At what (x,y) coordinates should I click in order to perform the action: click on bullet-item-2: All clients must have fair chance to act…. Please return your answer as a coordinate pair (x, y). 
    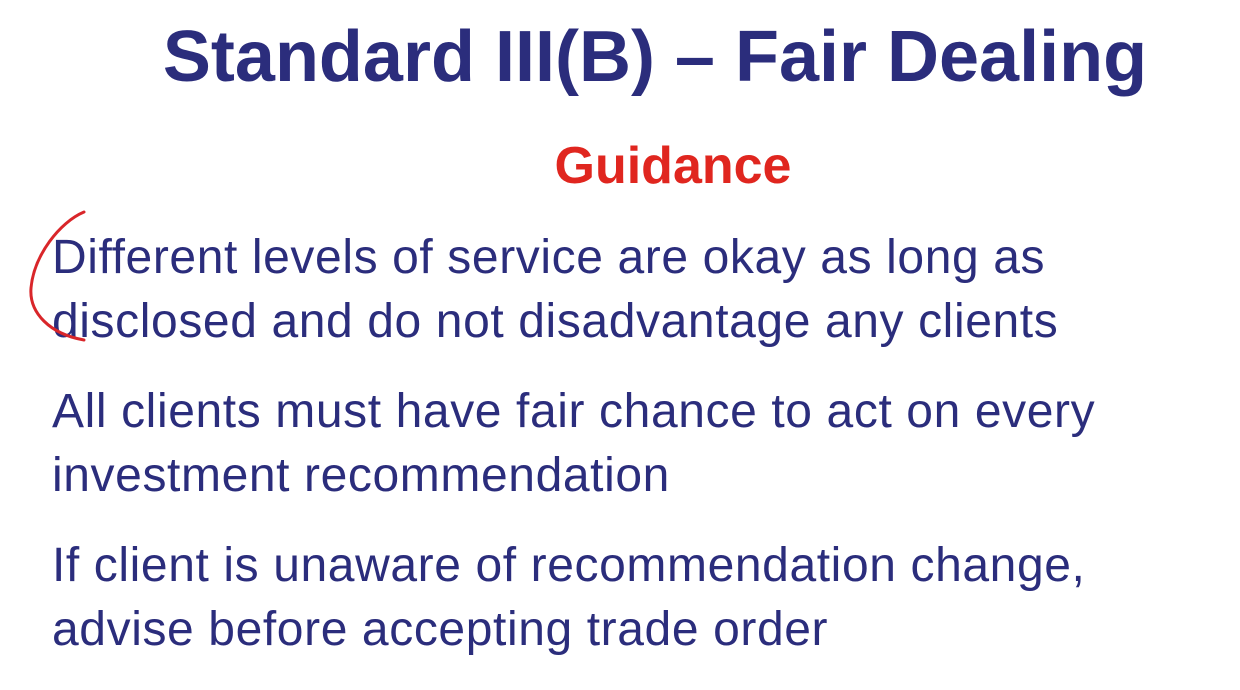
    Looking at the image, I should click on (574, 443).